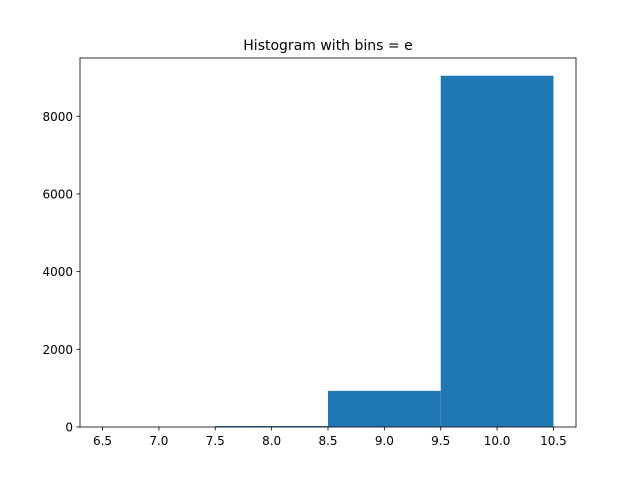 The width and height of the screenshot is (640, 480). Describe the element at coordinates (57, 117) in the screenshot. I see `y-tick-label: 8000` at that location.